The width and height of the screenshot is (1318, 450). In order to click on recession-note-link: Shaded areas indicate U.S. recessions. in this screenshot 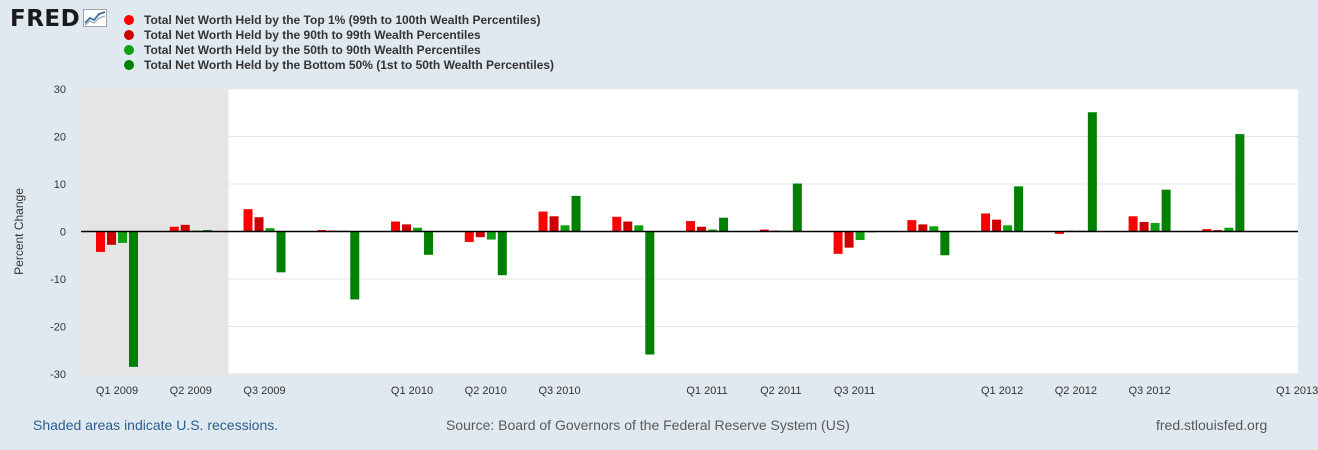, I will do `click(156, 425)`.